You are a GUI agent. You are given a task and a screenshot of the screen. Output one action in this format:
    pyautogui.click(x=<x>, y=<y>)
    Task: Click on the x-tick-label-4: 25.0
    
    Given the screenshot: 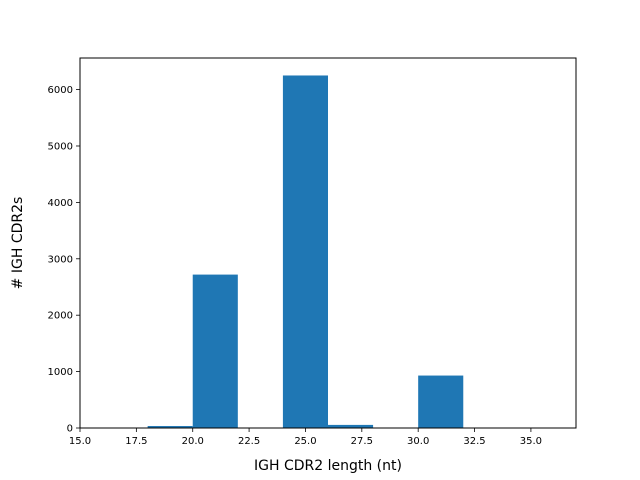 What is the action you would take?
    pyautogui.click(x=305, y=441)
    